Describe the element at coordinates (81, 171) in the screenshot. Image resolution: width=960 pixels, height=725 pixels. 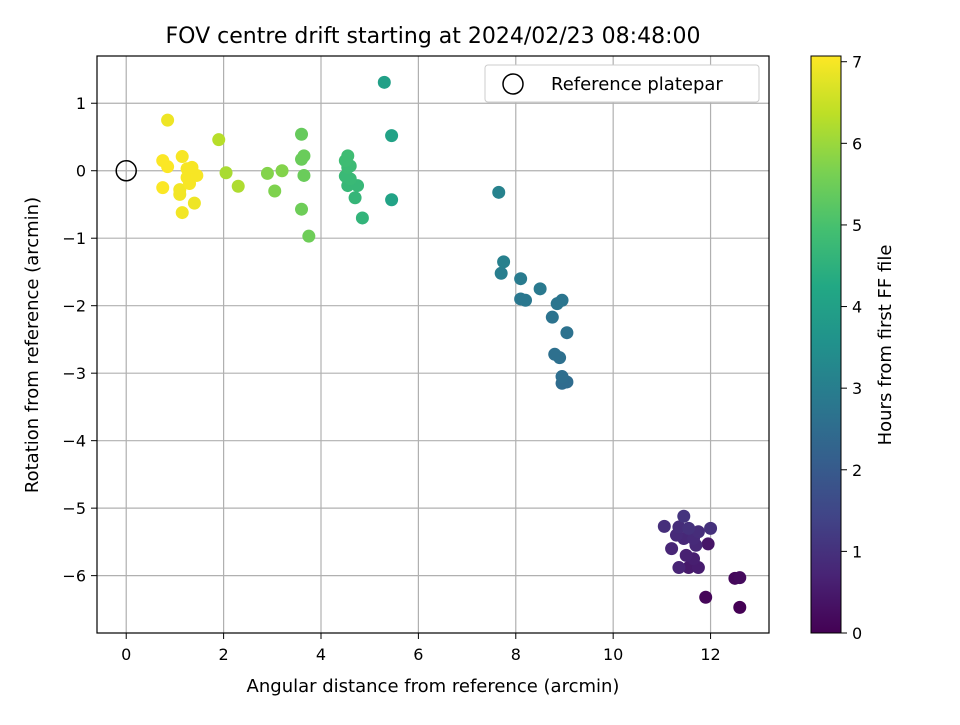
I see `y-tick-label: 0` at that location.